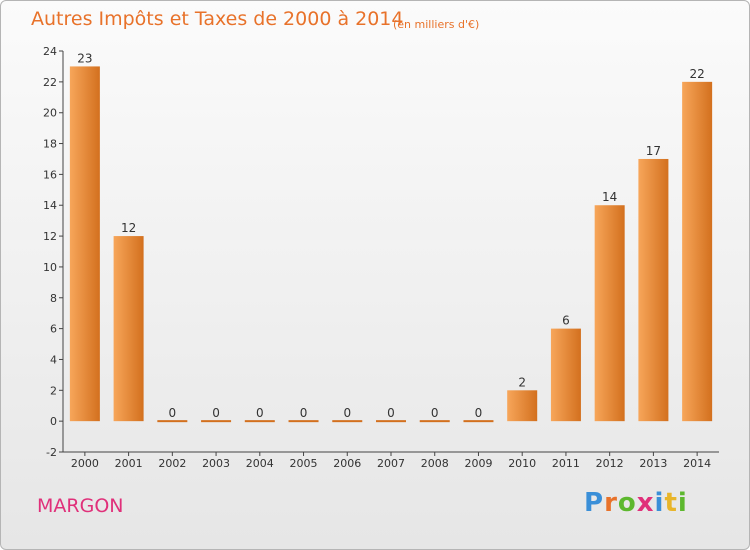 The height and width of the screenshot is (550, 750). Describe the element at coordinates (53, 390) in the screenshot. I see `y-tick-label: 2` at that location.